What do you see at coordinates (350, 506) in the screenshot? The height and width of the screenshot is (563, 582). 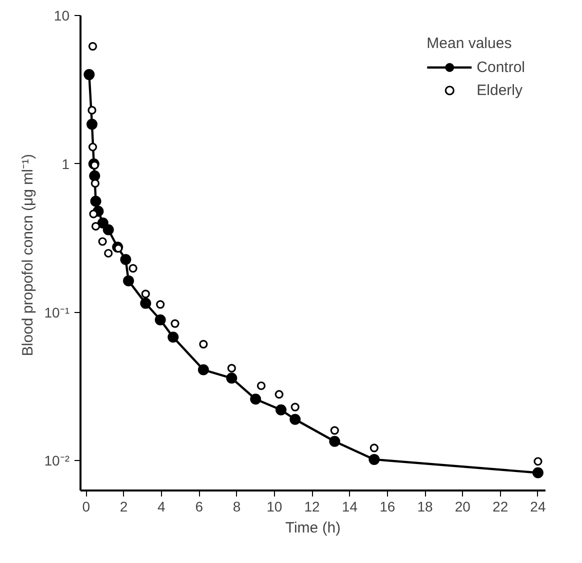 I see `x-tick-label: 14` at bounding box center [350, 506].